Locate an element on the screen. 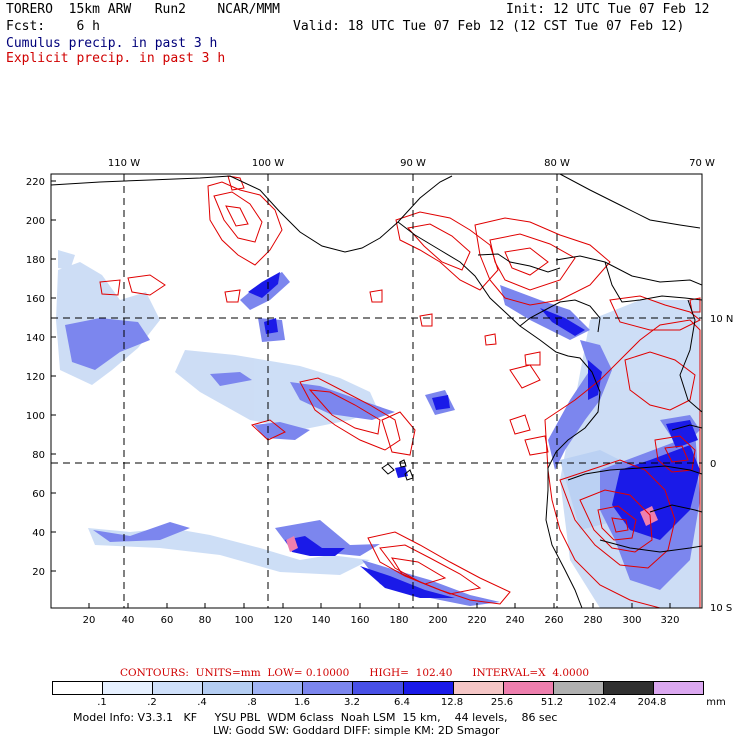 This screenshot has width=740, height=740. lon-label-90w: 90 W is located at coordinates (413, 163).